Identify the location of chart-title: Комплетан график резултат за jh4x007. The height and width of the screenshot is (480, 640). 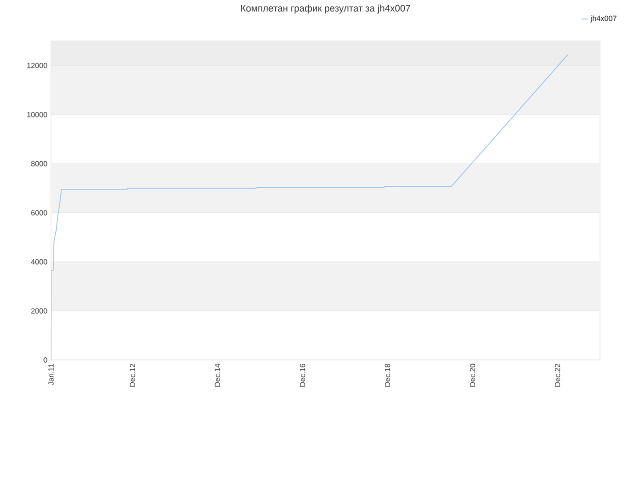
(325, 9).